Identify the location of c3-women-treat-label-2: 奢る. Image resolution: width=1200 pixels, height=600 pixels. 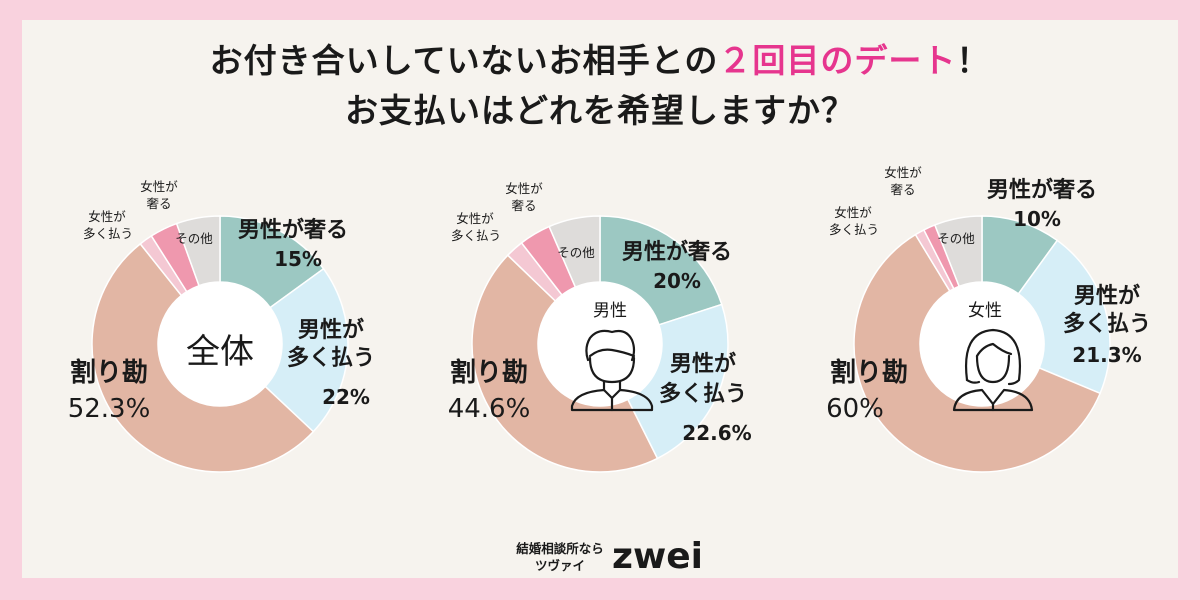
(903, 189).